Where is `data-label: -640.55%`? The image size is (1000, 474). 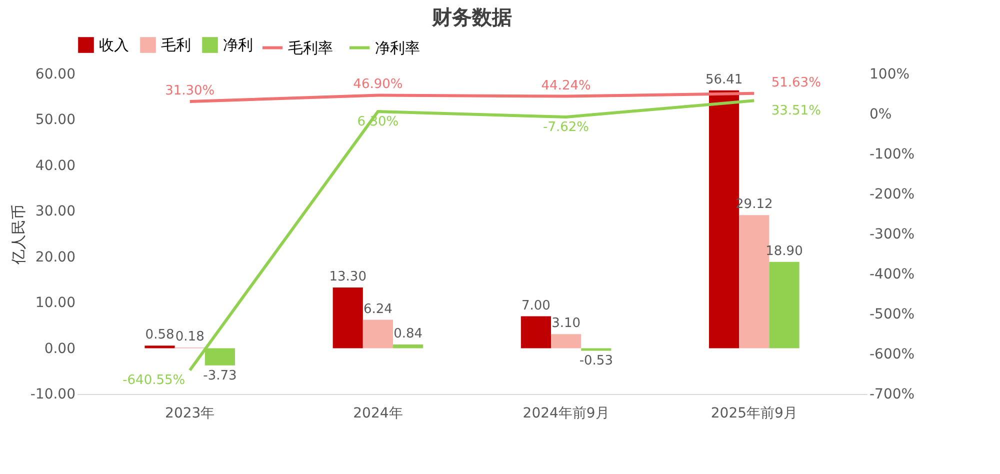
data-label: -640.55% is located at coordinates (154, 380).